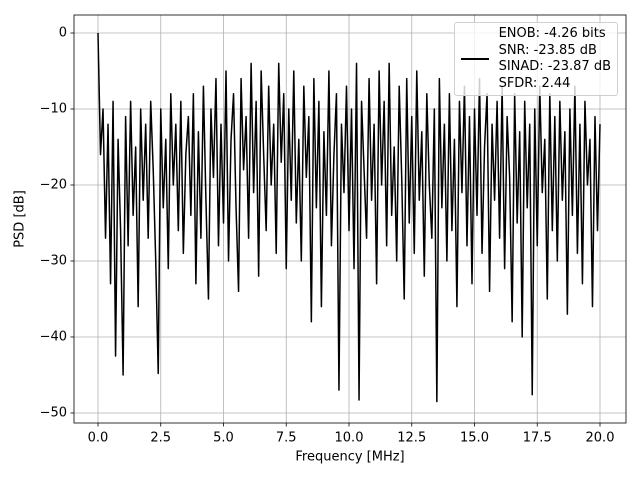  What do you see at coordinates (53, 336) in the screenshot?
I see `y-tick-label: −40` at bounding box center [53, 336].